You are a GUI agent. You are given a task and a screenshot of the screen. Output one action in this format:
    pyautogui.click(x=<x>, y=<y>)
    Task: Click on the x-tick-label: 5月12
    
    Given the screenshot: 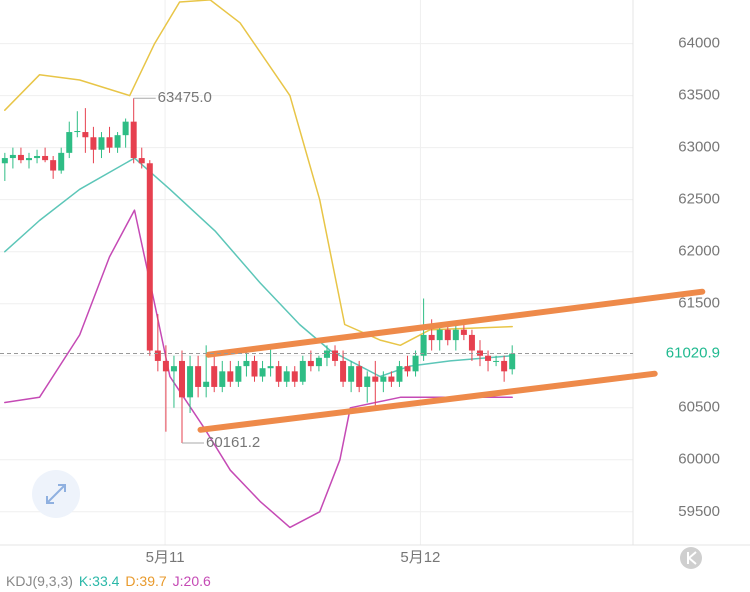 What is the action you would take?
    pyautogui.click(x=420, y=557)
    